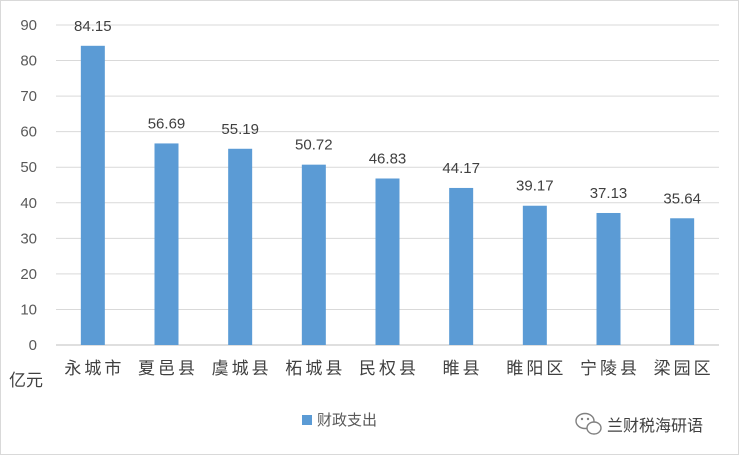  Describe the element at coordinates (28, 96) in the screenshot. I see `y-tick-label: 70` at that location.